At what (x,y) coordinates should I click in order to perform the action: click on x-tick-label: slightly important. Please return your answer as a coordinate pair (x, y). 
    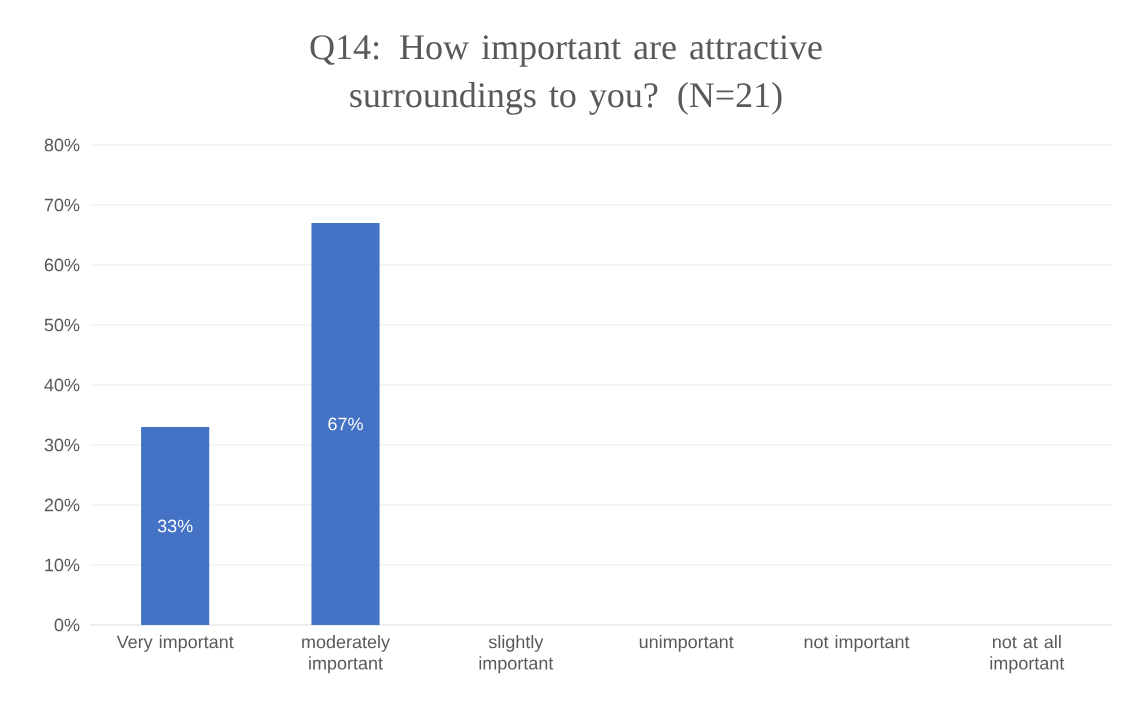
    Looking at the image, I should click on (516, 654).